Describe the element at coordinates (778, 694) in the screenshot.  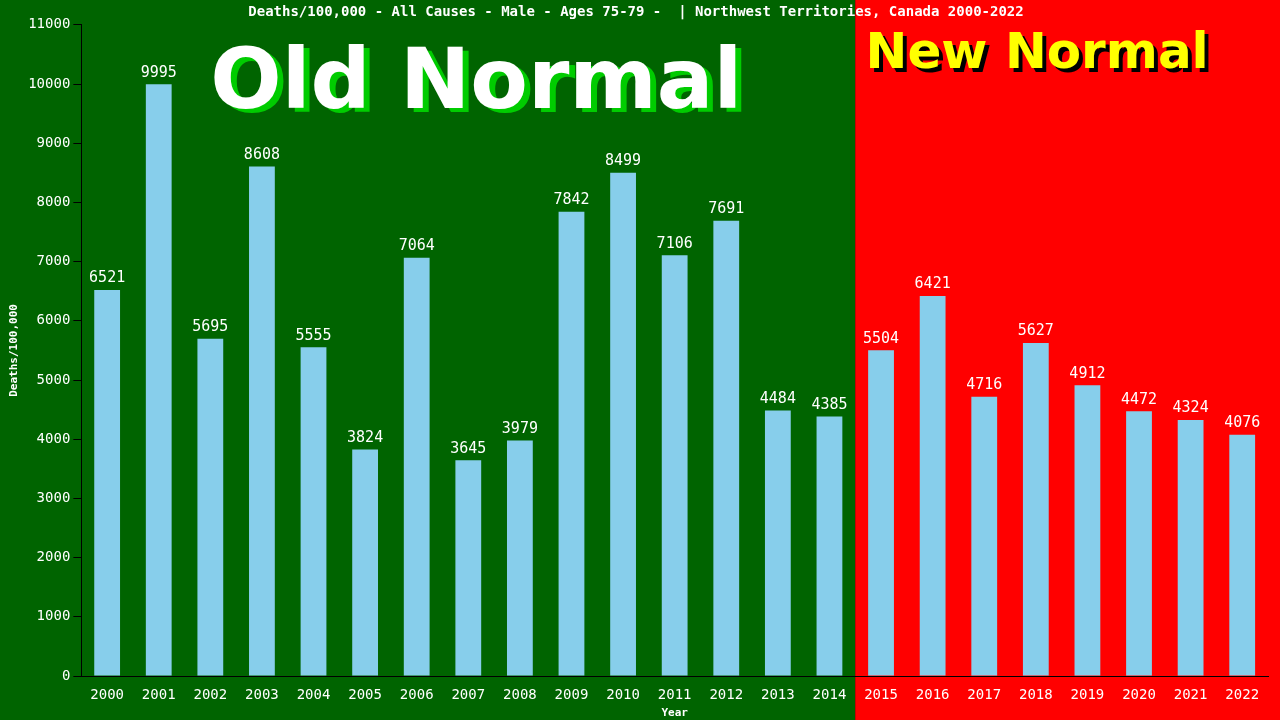
I see `x-tick-label: 2013` at that location.